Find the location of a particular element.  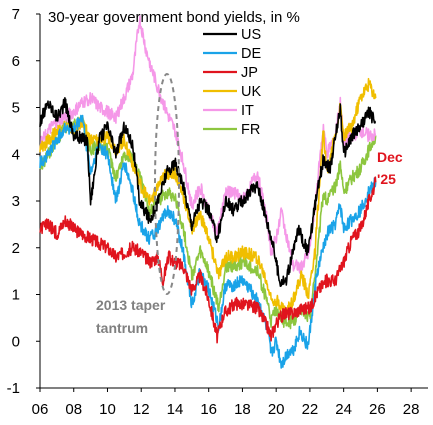

y-tick-label: 4 is located at coordinates (16, 154).